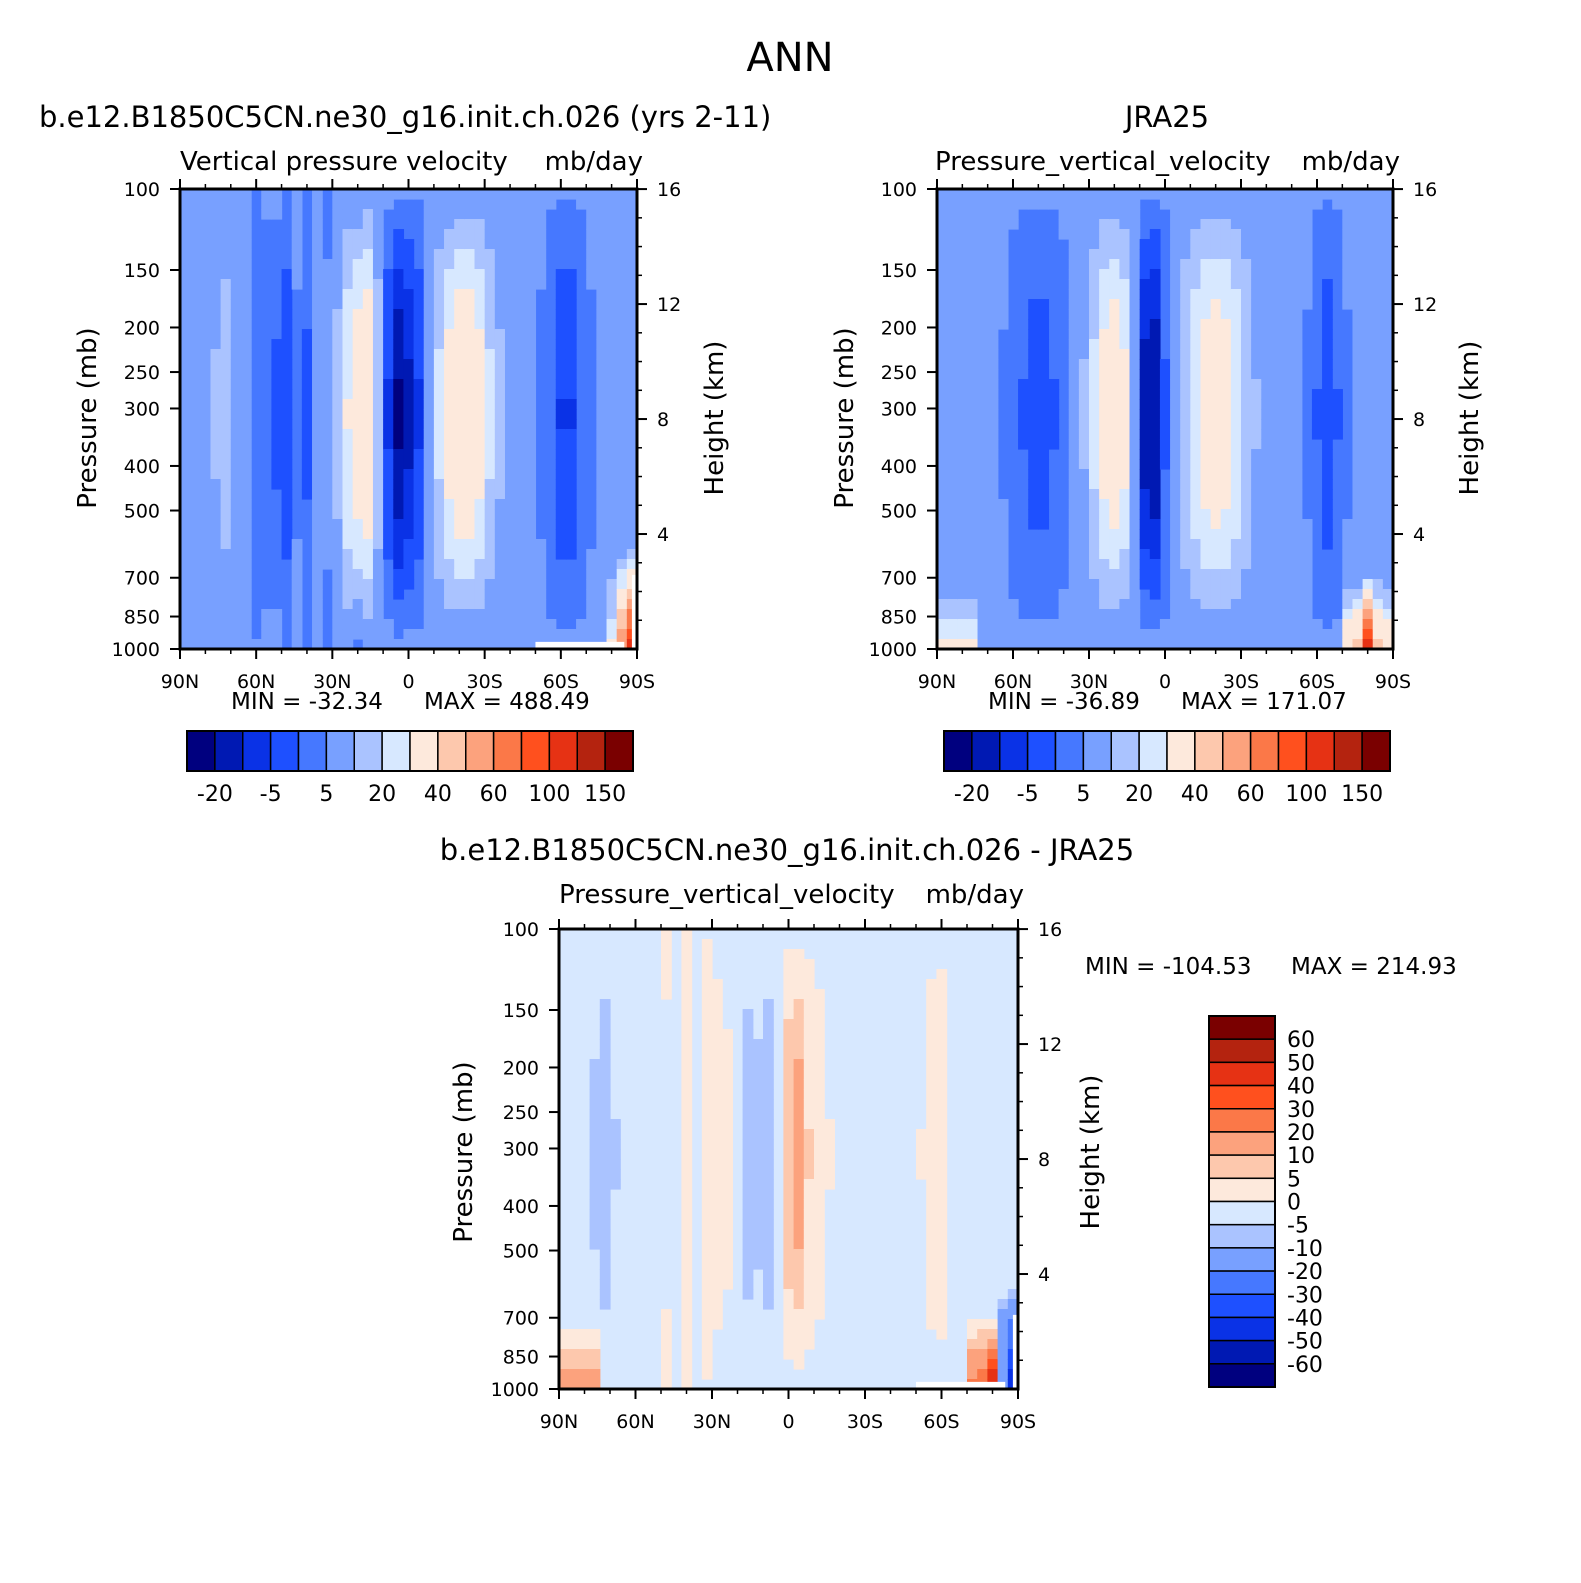 This screenshot has height=1583, width=1581. What do you see at coordinates (1305, 1318) in the screenshot?
I see `colorbar-label: -40` at bounding box center [1305, 1318].